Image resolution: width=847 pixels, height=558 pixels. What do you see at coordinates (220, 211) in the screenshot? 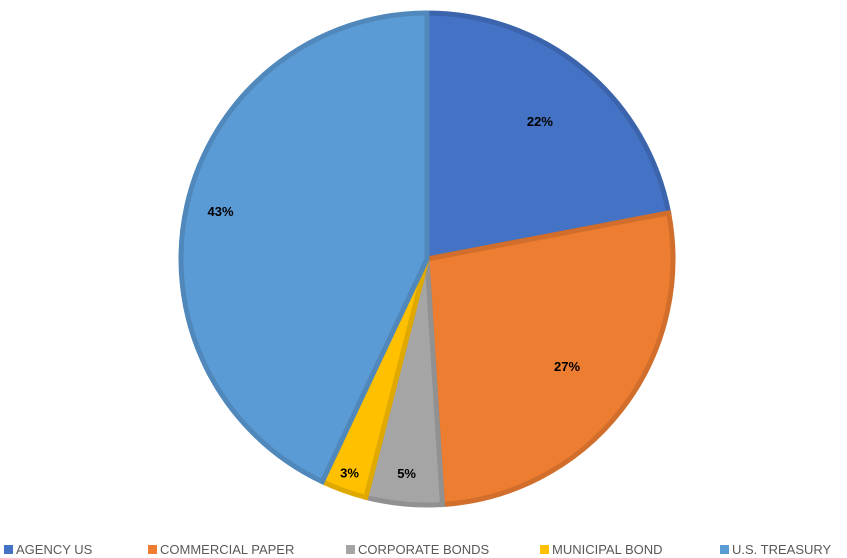
I see `data-label-u-s-treasury: 43%` at bounding box center [220, 211].